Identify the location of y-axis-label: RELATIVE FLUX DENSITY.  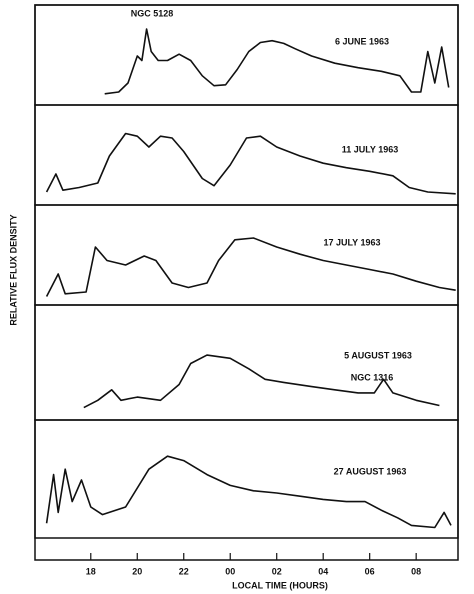
(13, 269).